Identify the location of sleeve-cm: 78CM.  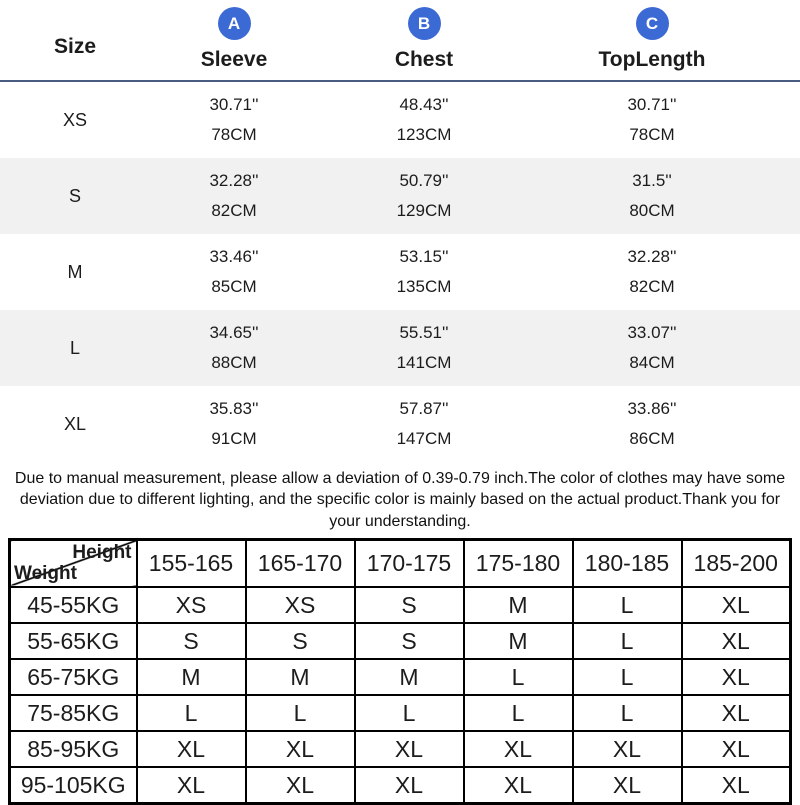
(234, 134).